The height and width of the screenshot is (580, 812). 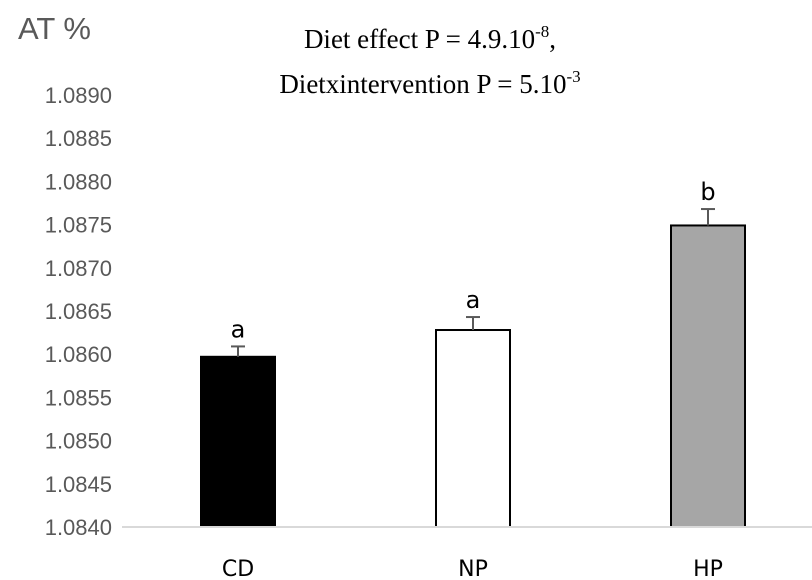 What do you see at coordinates (78, 181) in the screenshot?
I see `y-tick-label: 1.0880` at bounding box center [78, 181].